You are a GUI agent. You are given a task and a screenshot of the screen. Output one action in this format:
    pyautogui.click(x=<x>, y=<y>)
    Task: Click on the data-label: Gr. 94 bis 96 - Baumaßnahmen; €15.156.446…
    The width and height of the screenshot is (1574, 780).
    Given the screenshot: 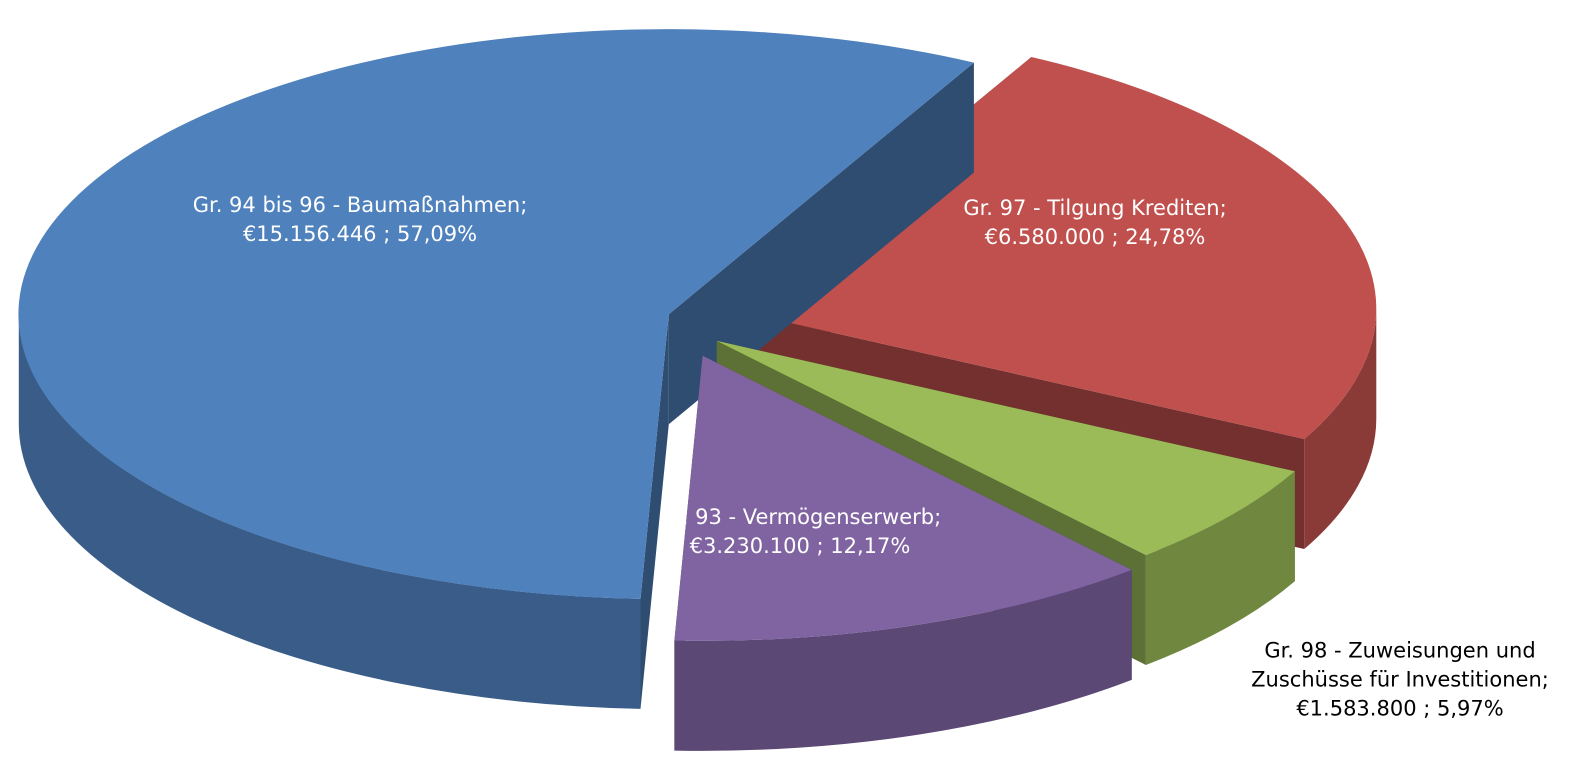 What is the action you would take?
    pyautogui.click(x=360, y=220)
    